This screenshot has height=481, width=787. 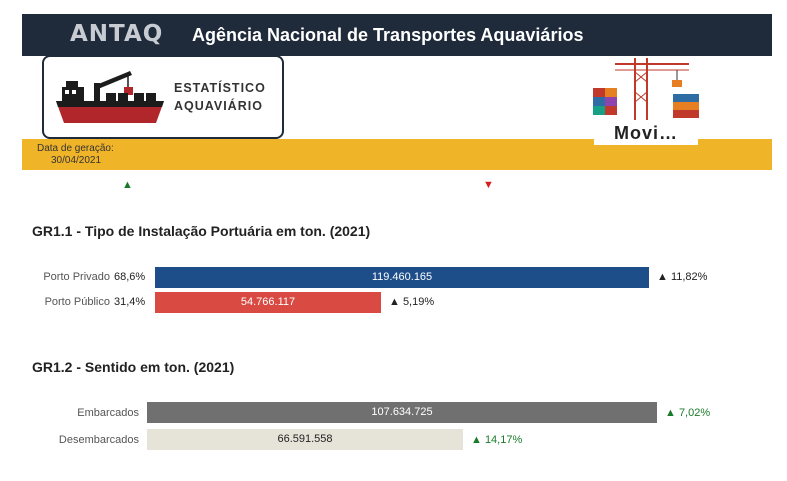 What do you see at coordinates (98, 440) in the screenshot?
I see `chart2-category-label: Desembarcados` at bounding box center [98, 440].